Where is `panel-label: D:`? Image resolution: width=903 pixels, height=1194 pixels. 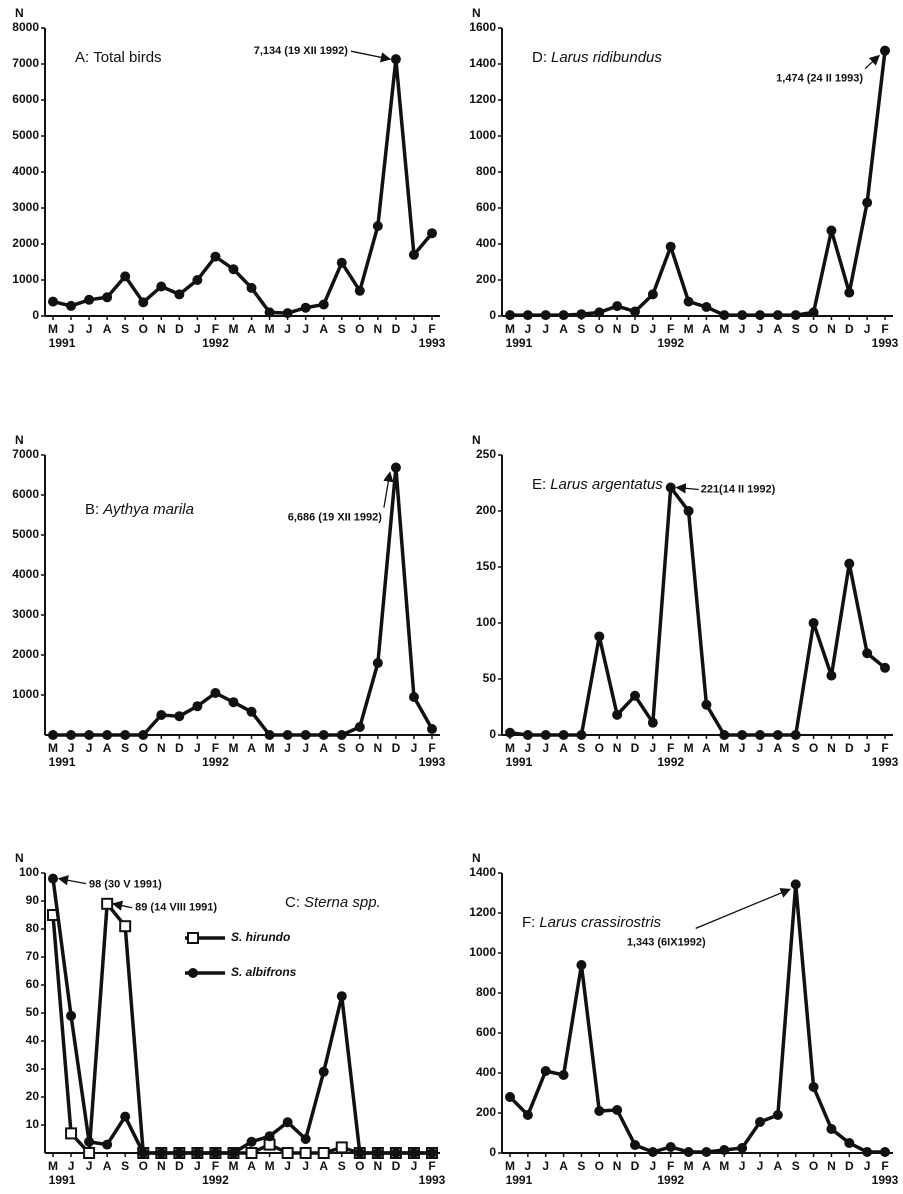
panel-label: D: is located at coordinates (539, 57).